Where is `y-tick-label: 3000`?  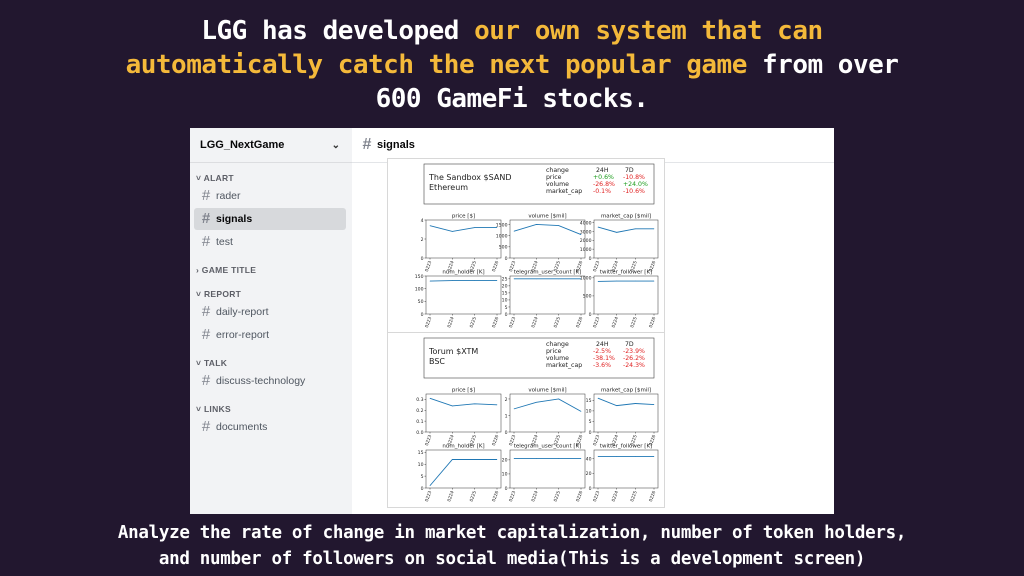
y-tick-label: 3000 is located at coordinates (586, 232).